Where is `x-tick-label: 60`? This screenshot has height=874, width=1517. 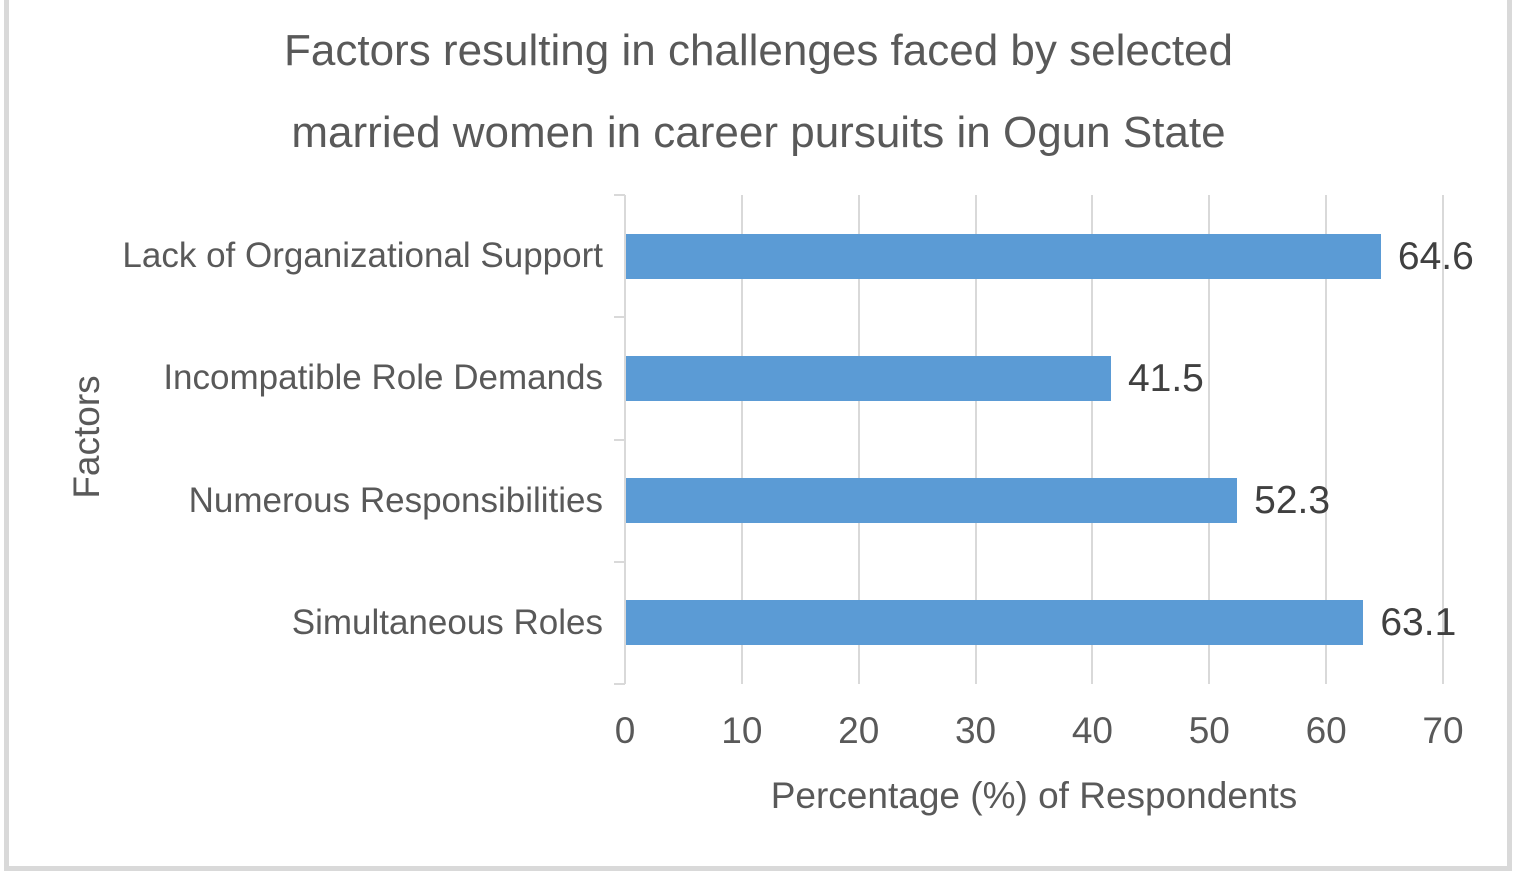
x-tick-label: 60 is located at coordinates (1326, 730).